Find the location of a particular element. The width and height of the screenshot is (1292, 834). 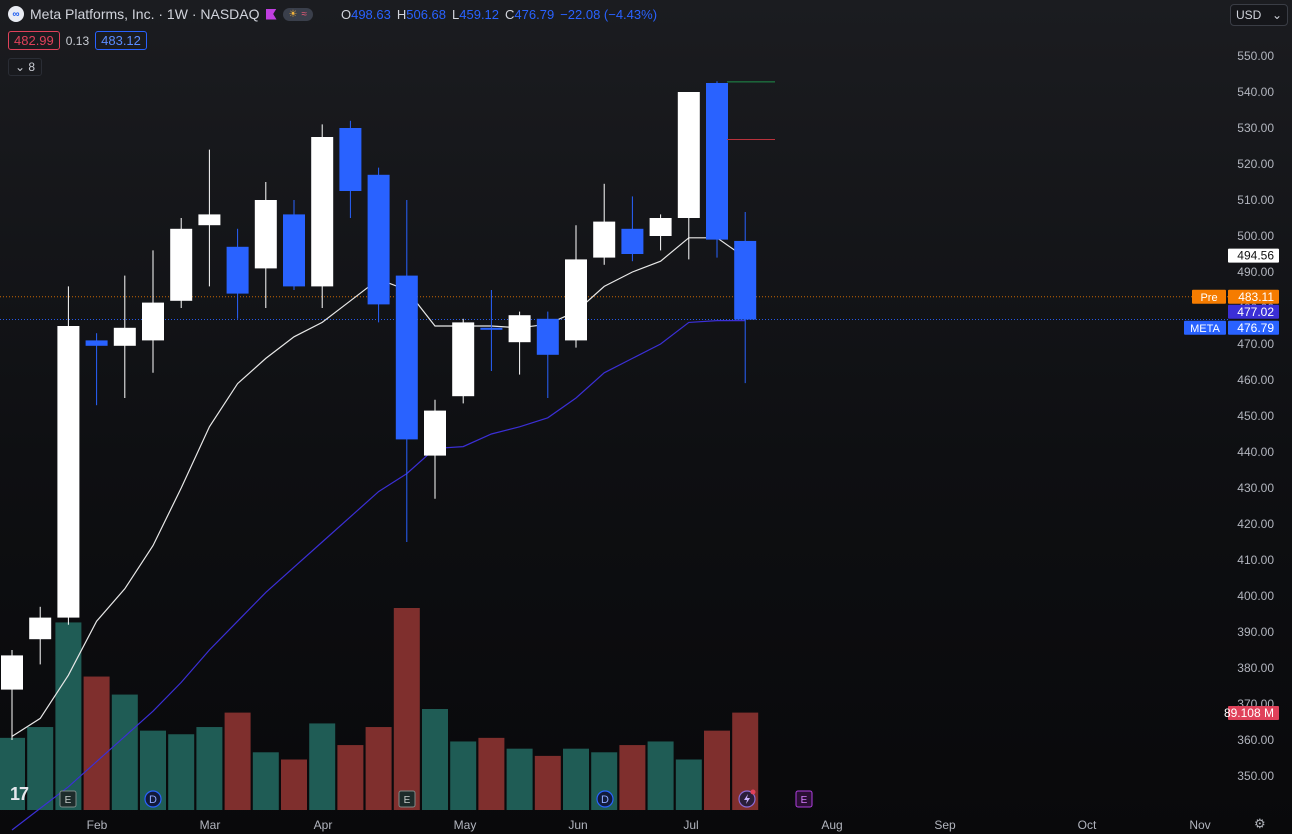

earnings-event-label: E is located at coordinates (68, 800).